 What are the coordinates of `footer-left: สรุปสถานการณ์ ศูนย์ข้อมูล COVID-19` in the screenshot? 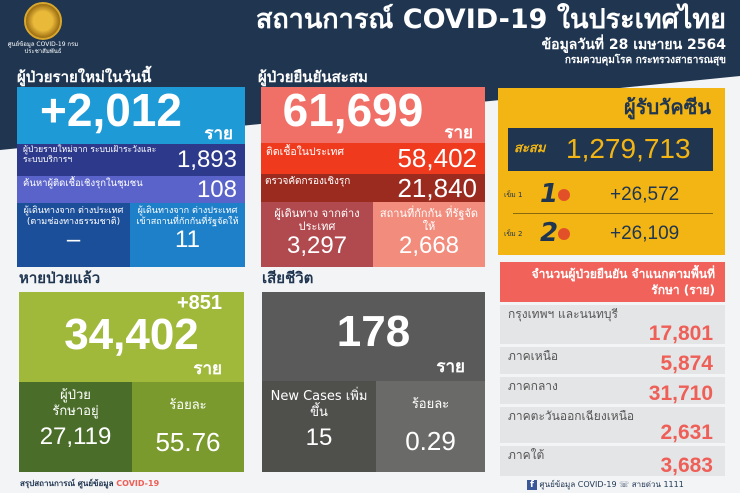 It's located at (89, 484).